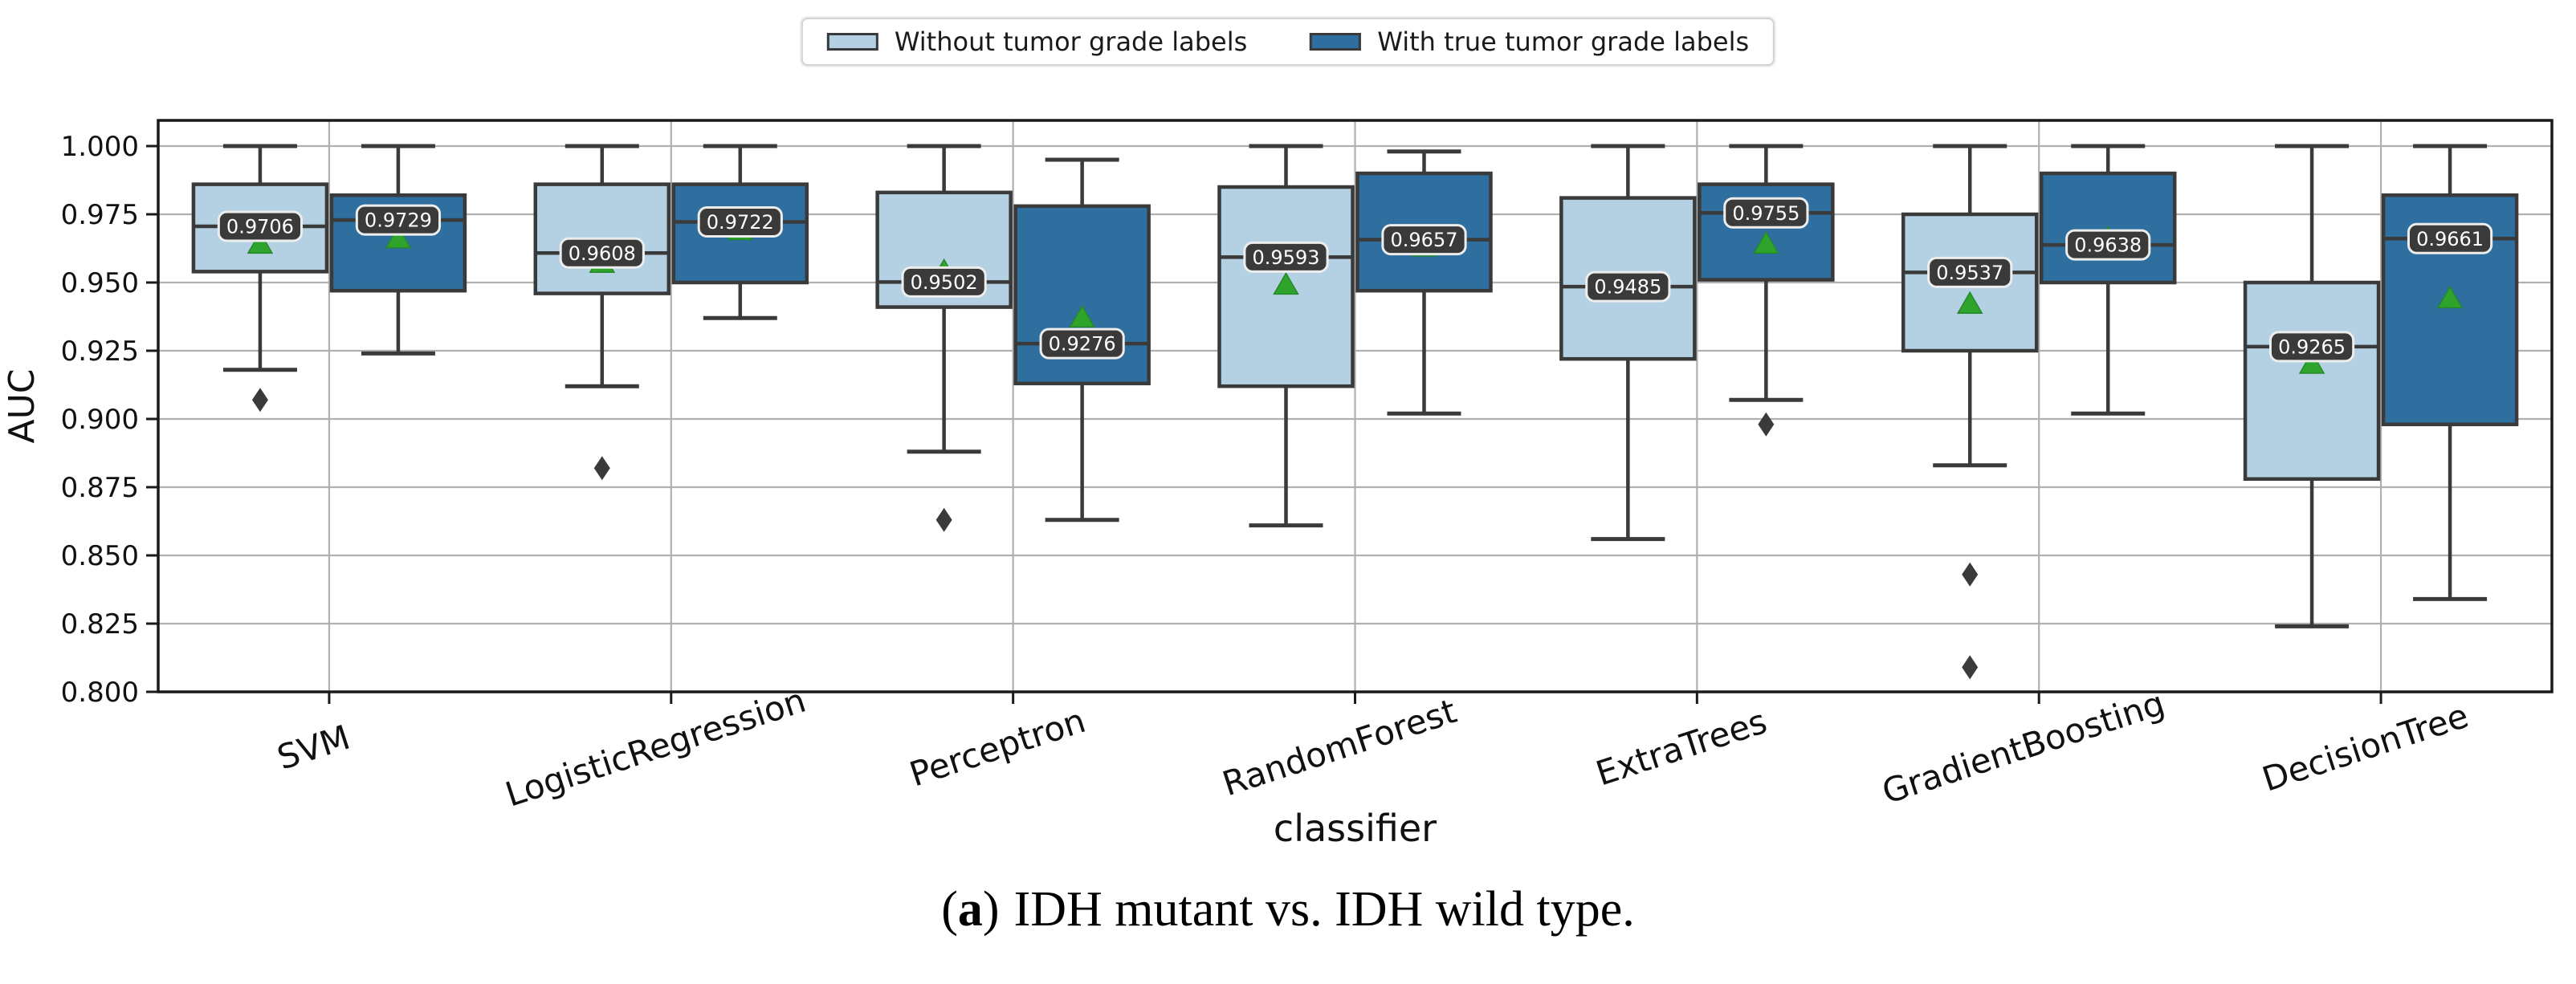 The height and width of the screenshot is (984, 2576). What do you see at coordinates (100, 420) in the screenshot?
I see `y-tick-label: 0.900` at bounding box center [100, 420].